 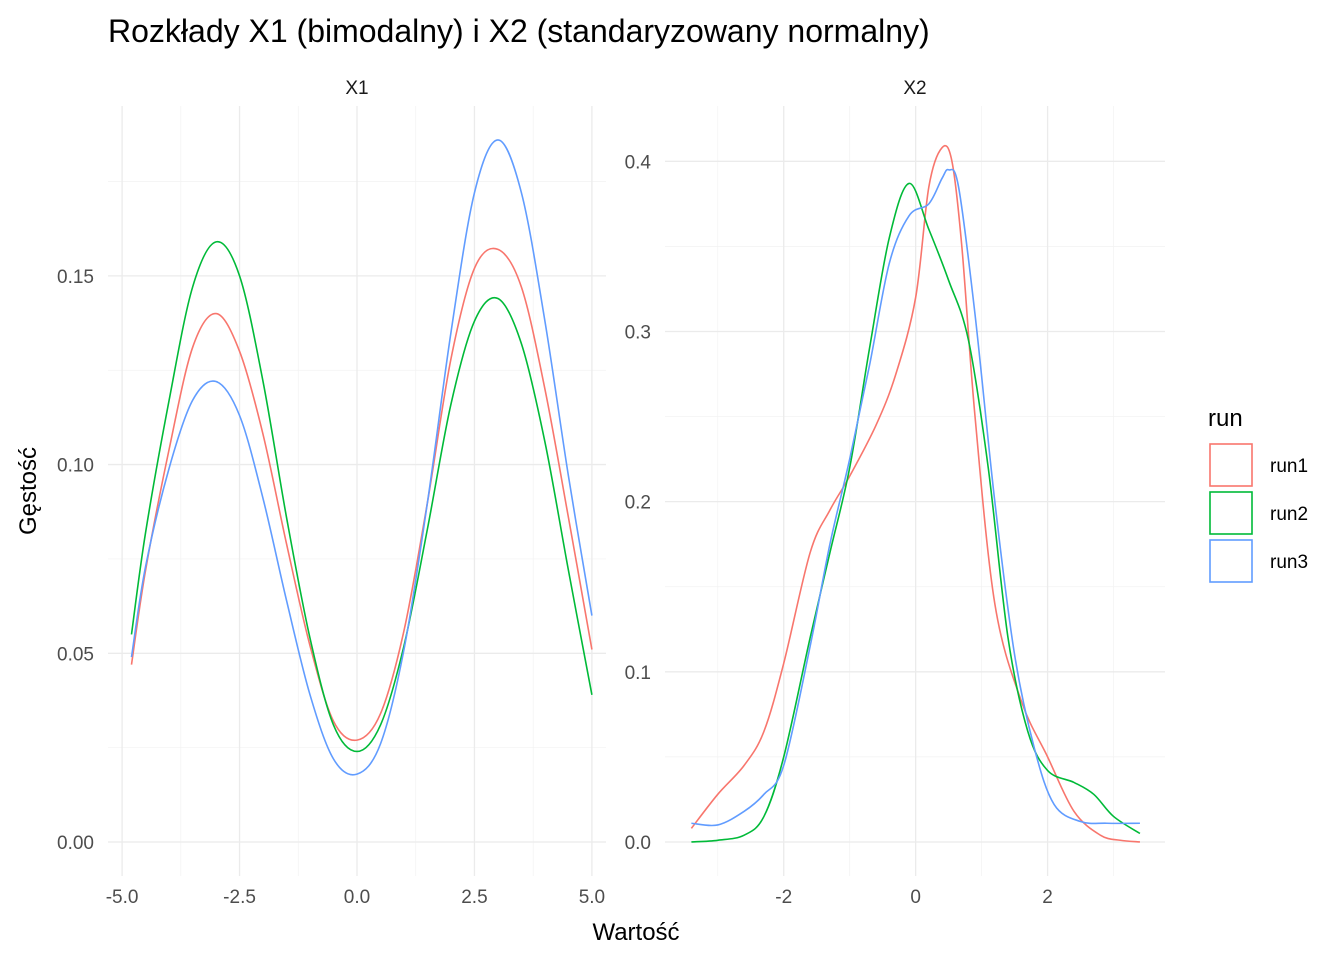 What do you see at coordinates (122, 897) in the screenshot?
I see `x-tick-label-x1: -5.0` at bounding box center [122, 897].